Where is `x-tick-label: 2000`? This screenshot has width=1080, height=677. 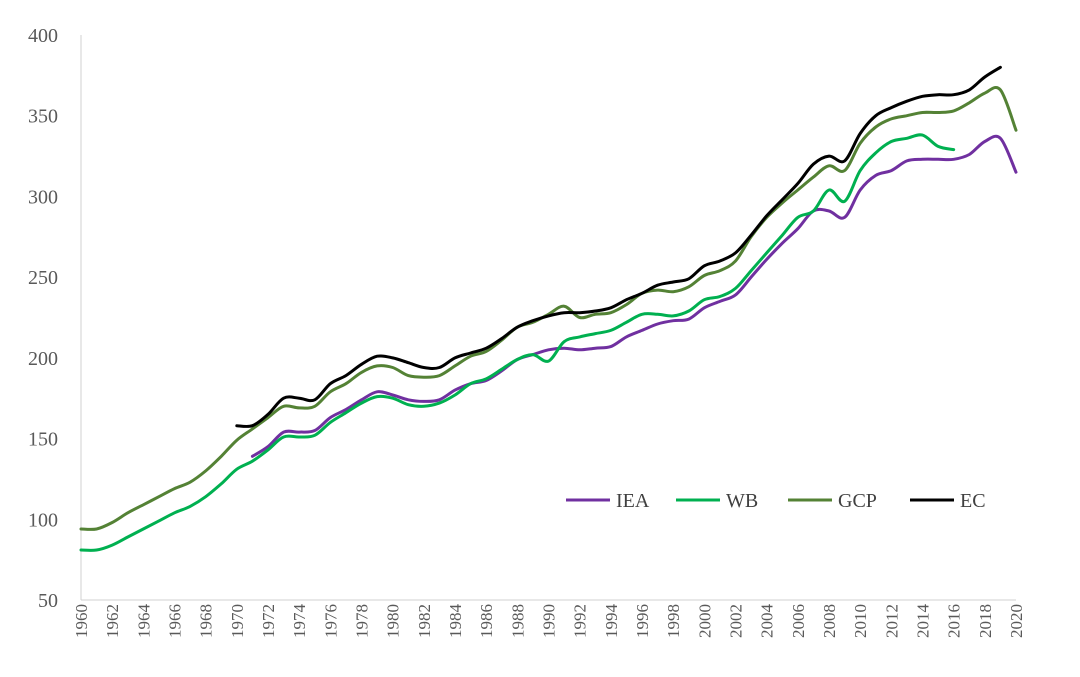 x-tick-label: 2000 is located at coordinates (704, 621).